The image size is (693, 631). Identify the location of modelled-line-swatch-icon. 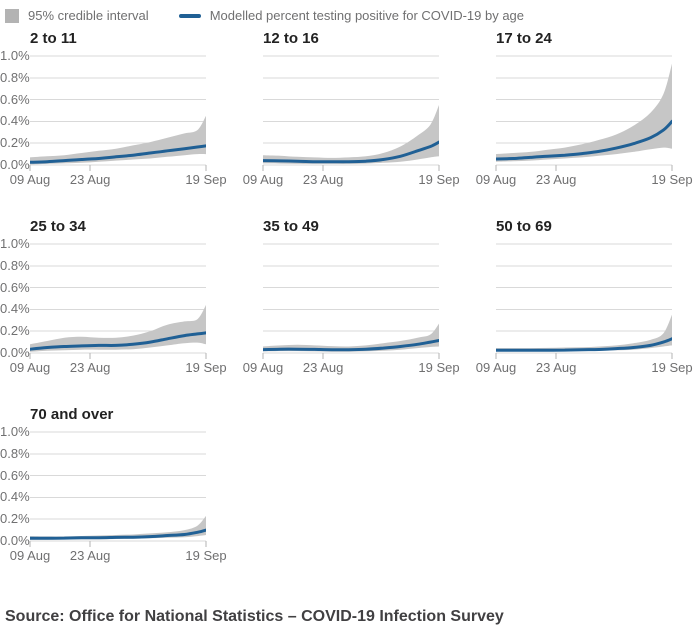
(189, 15).